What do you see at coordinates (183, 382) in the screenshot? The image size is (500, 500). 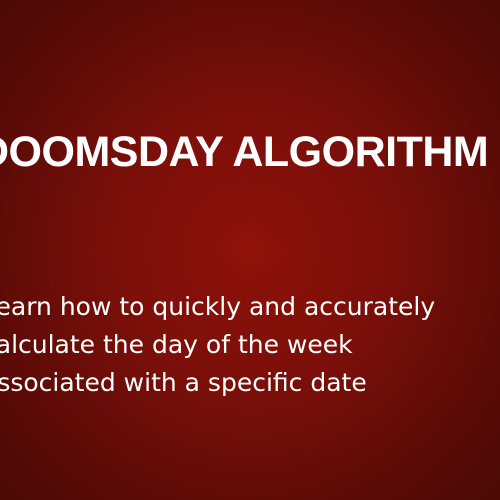 I see `subtitle-line: associated with a specific date` at bounding box center [183, 382].